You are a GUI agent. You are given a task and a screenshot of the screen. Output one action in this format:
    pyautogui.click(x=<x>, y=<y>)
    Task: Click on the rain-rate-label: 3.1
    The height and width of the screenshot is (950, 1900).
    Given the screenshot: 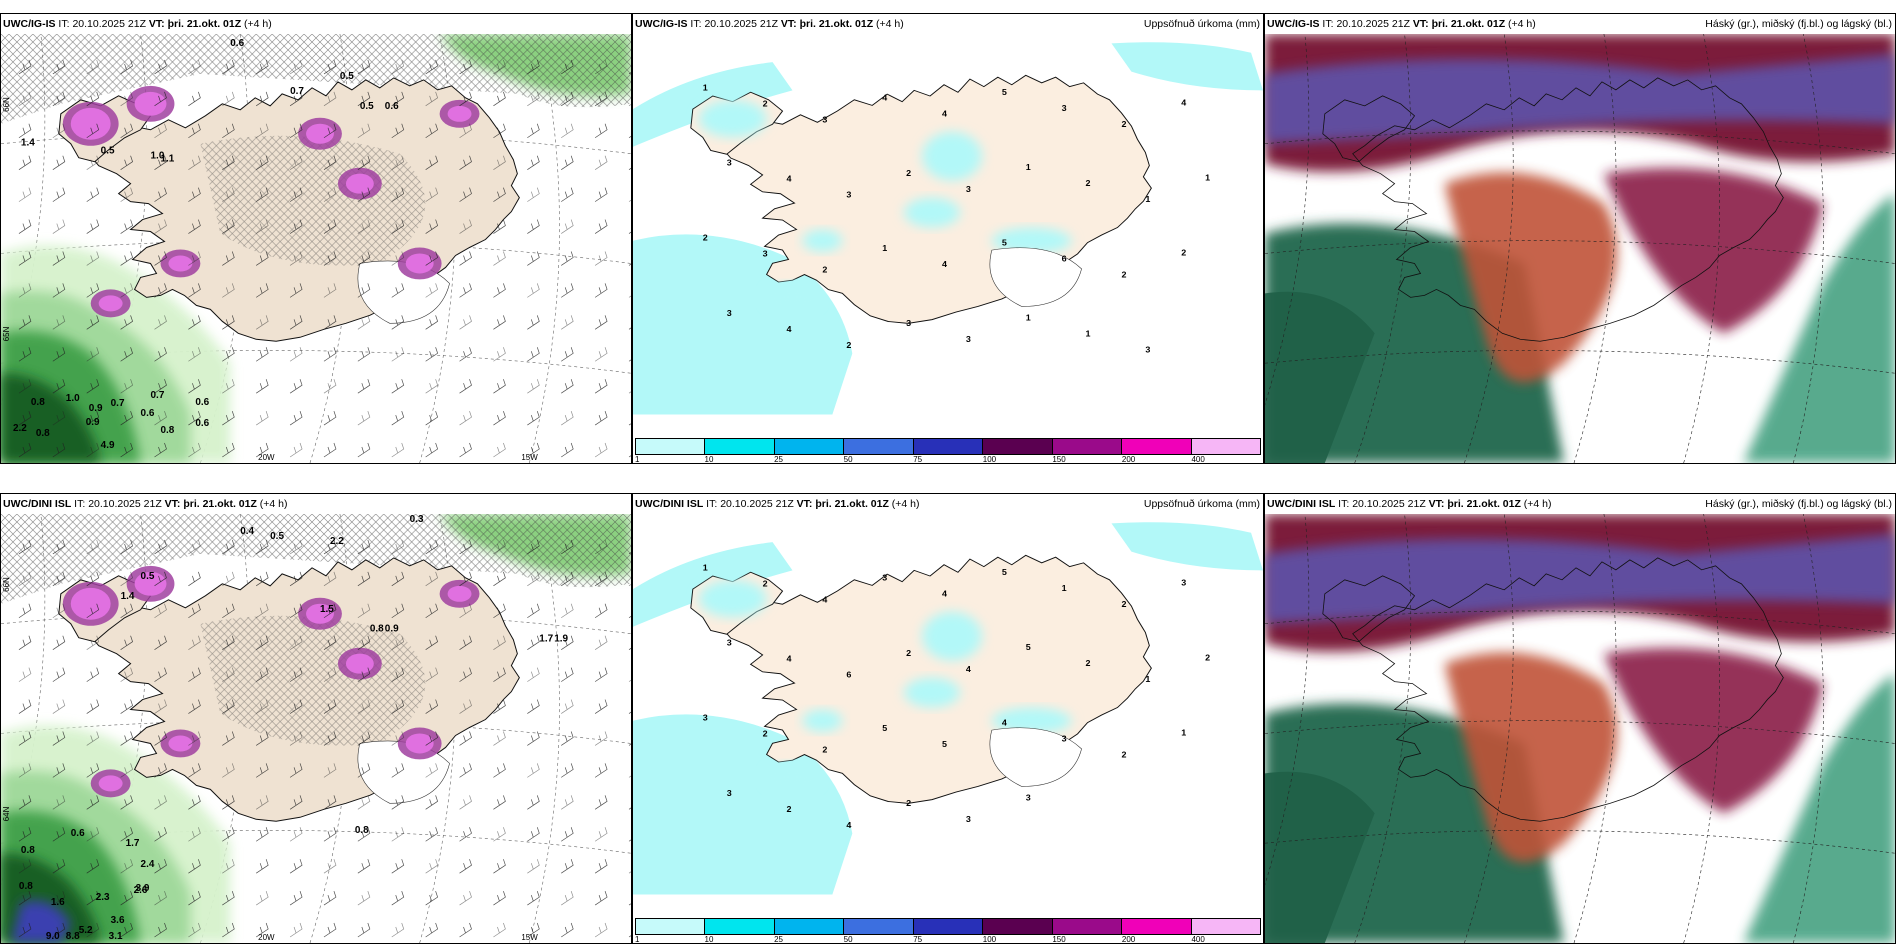 What is the action you would take?
    pyautogui.click(x=116, y=936)
    